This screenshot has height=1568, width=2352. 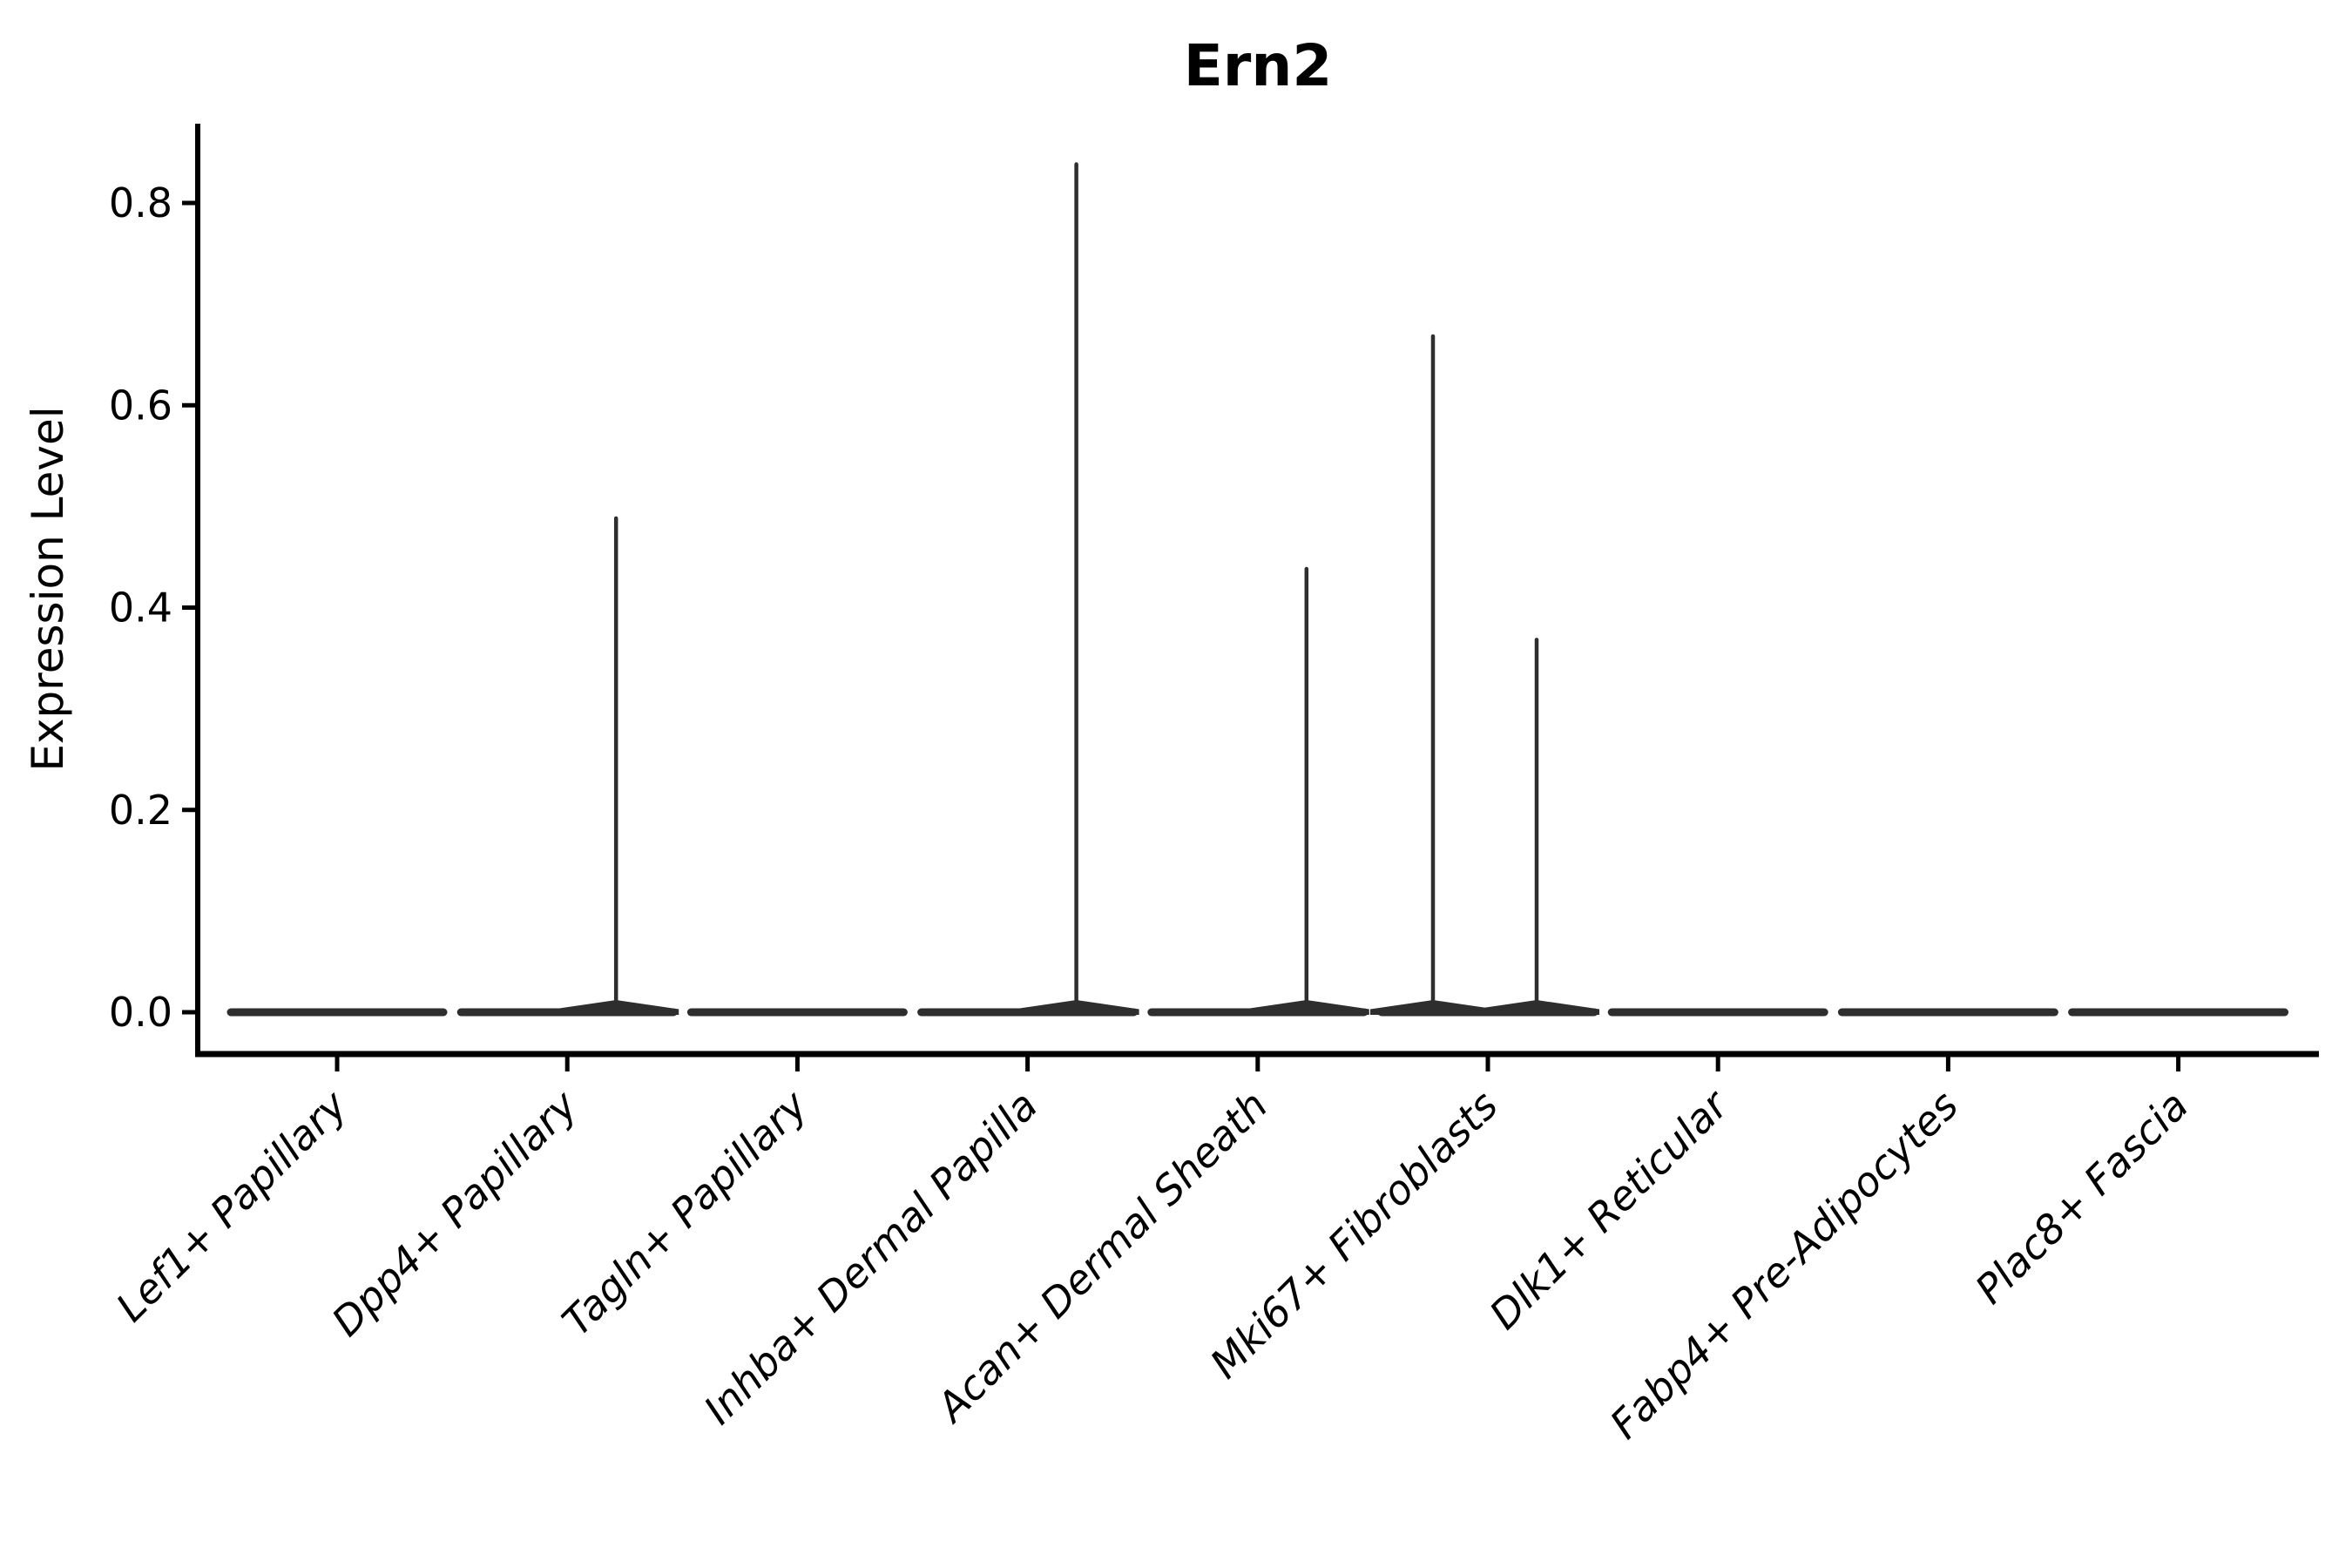 What do you see at coordinates (140, 1013) in the screenshot?
I see `y-tick-label: 0.0` at bounding box center [140, 1013].